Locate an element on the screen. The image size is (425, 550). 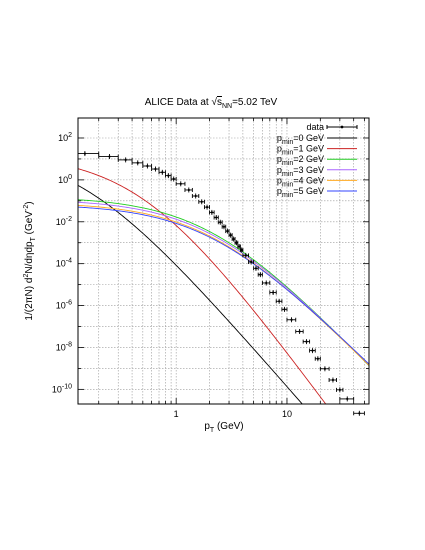
legend-label: pmin=3 GeV is located at coordinates (300, 171).